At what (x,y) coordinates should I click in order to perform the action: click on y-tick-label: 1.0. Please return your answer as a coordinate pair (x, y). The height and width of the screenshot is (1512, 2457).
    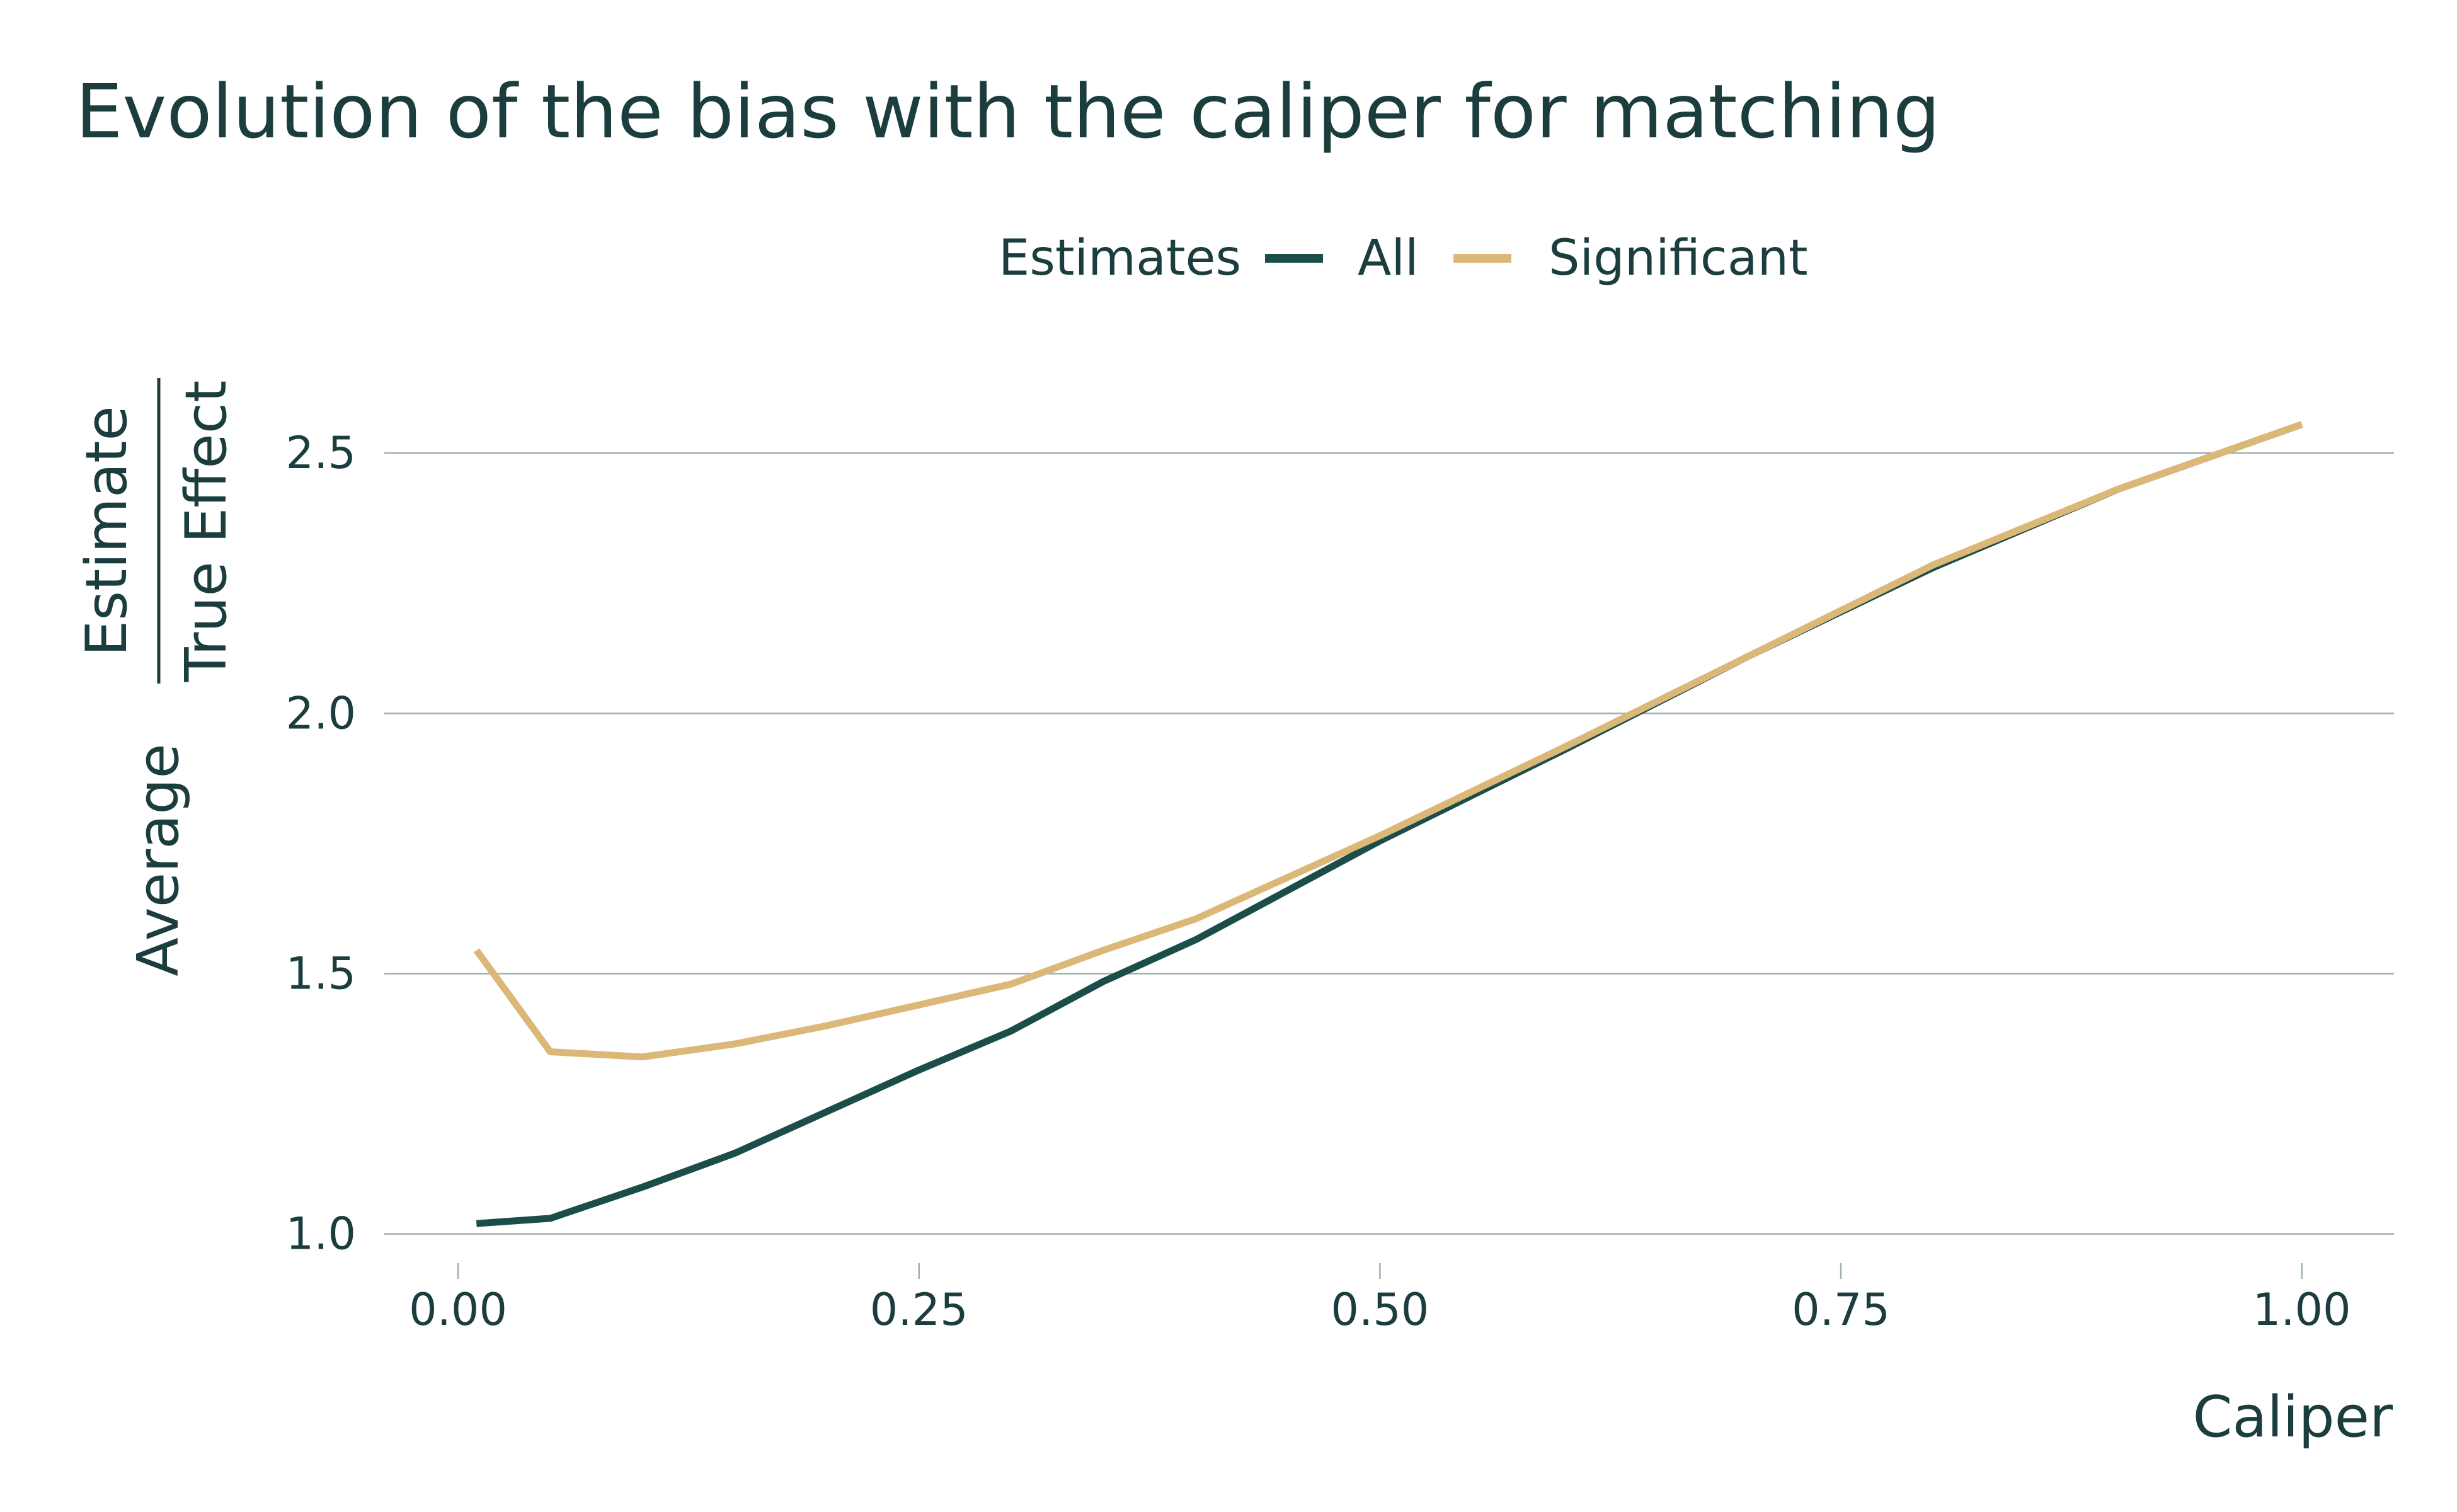
    Looking at the image, I should click on (321, 1234).